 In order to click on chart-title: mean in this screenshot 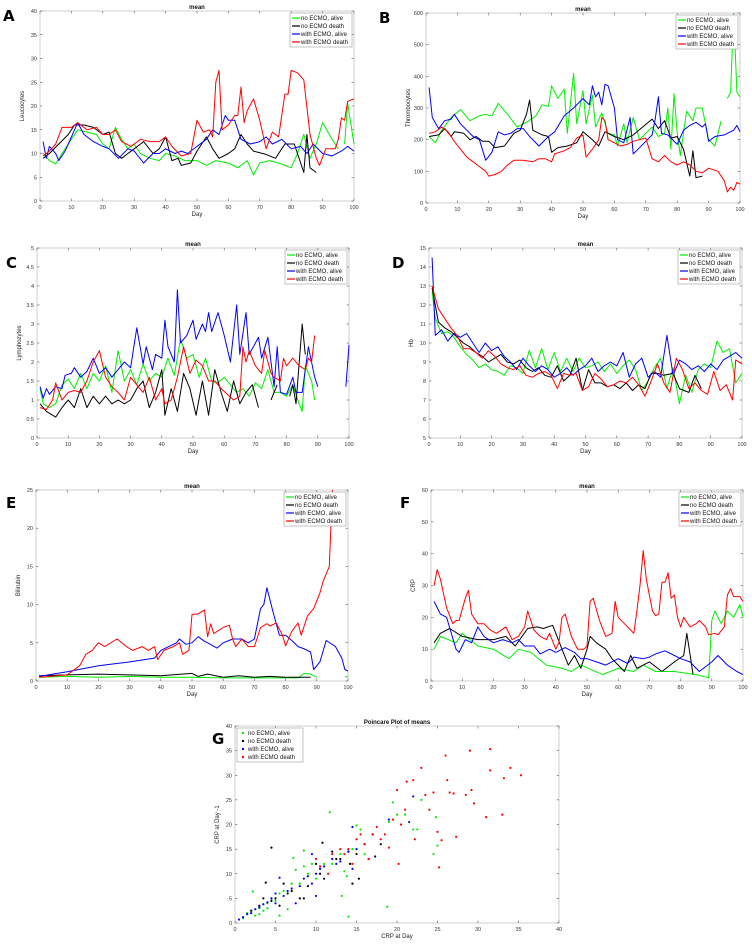, I will do `click(193, 245)`.